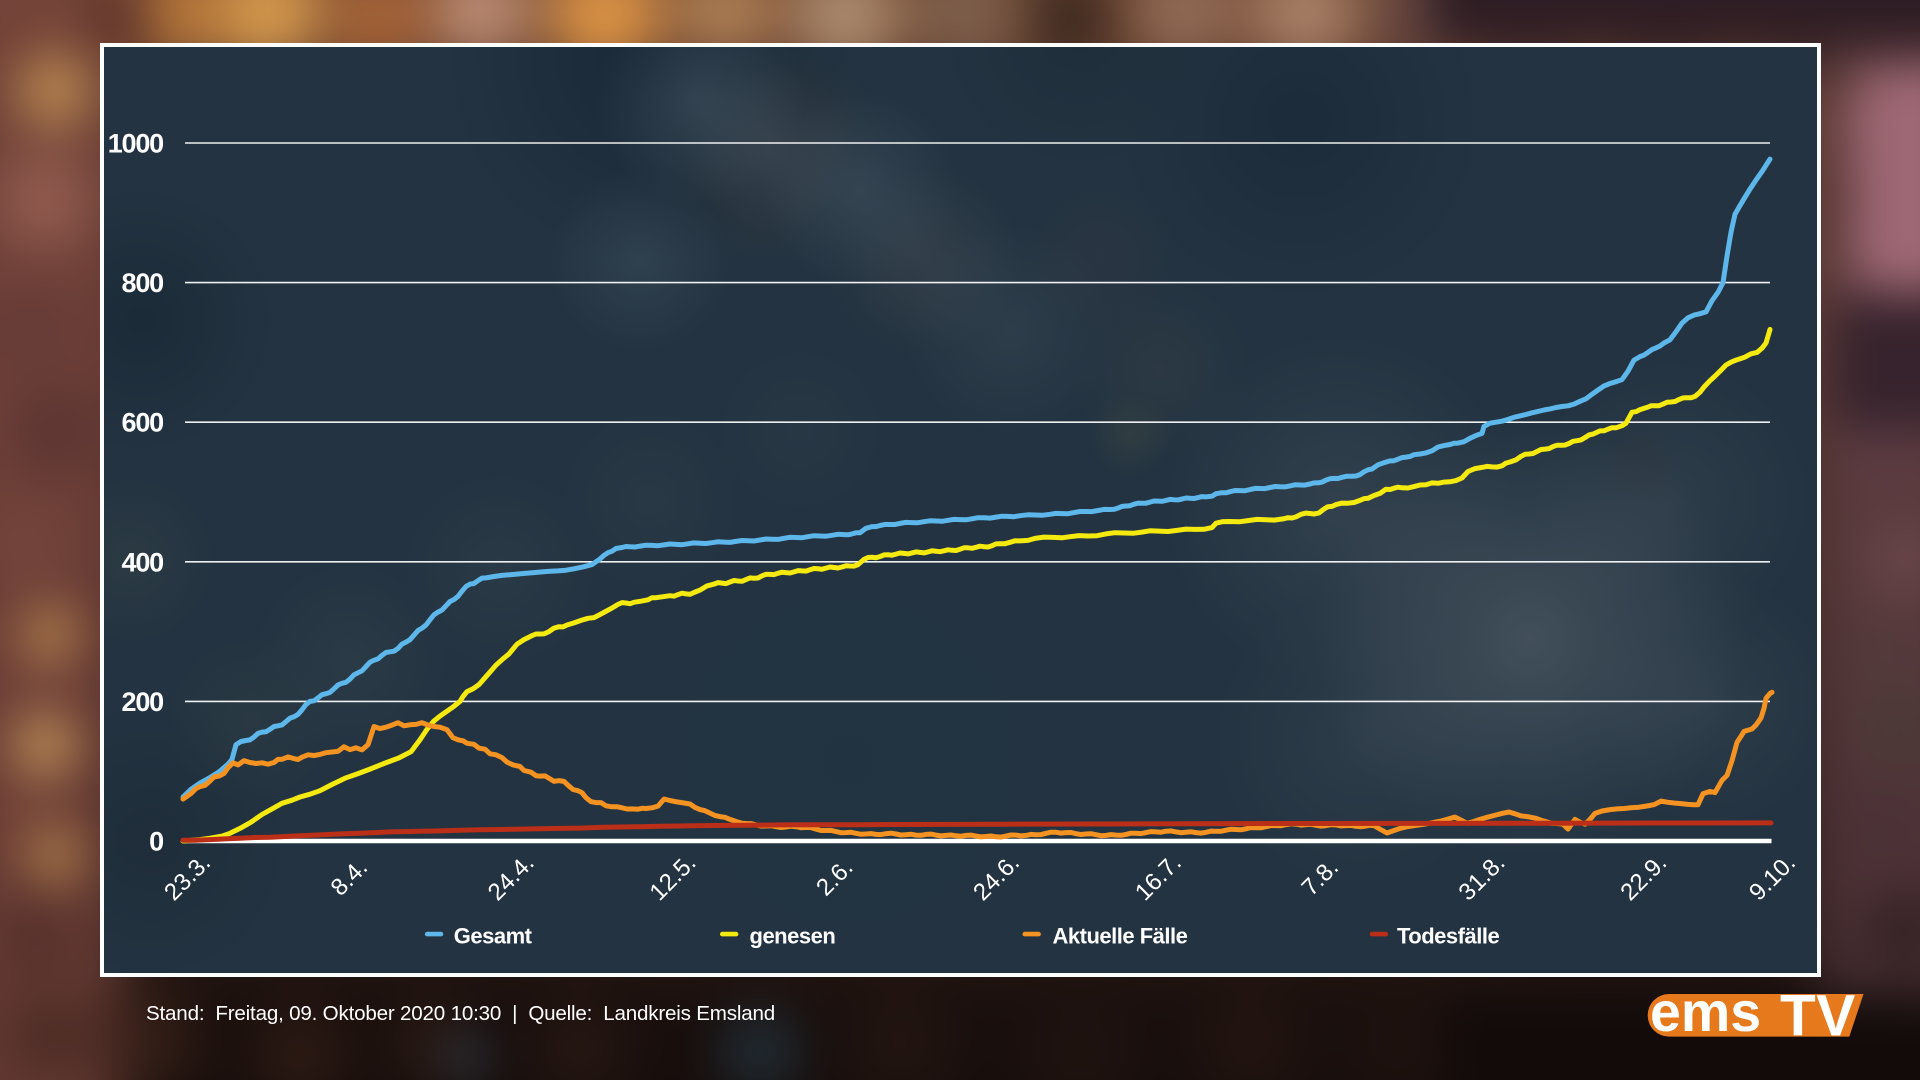 The width and height of the screenshot is (1920, 1080). What do you see at coordinates (143, 423) in the screenshot?
I see `svg-text: 600` at bounding box center [143, 423].